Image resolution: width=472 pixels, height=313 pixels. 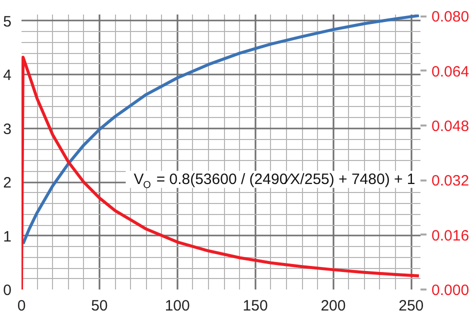 I want to click on y-tick-label: 4, so click(x=7, y=75).